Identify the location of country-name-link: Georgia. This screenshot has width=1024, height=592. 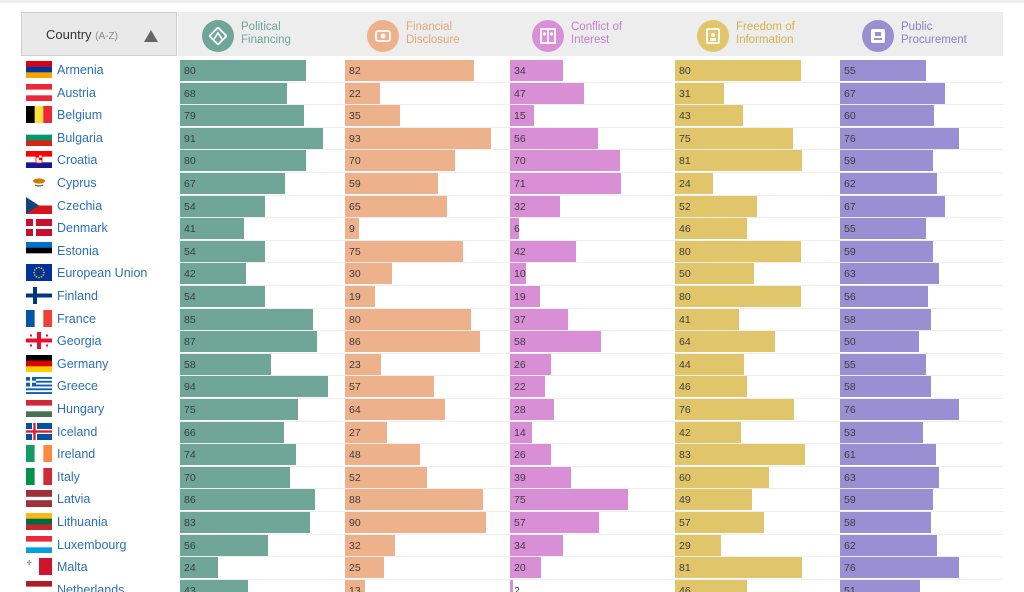
(79, 341).